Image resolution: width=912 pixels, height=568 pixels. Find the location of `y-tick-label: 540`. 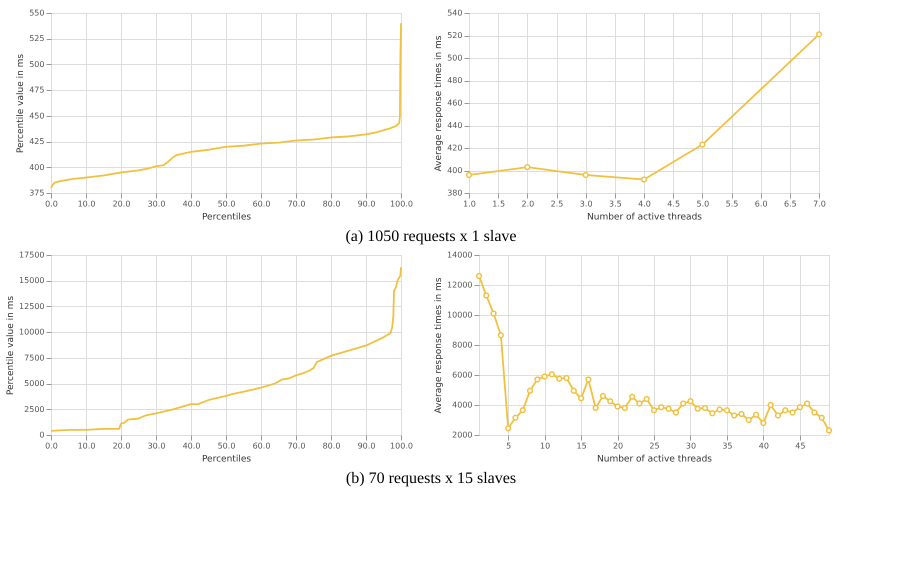

y-tick-label: 540 is located at coordinates (454, 13).